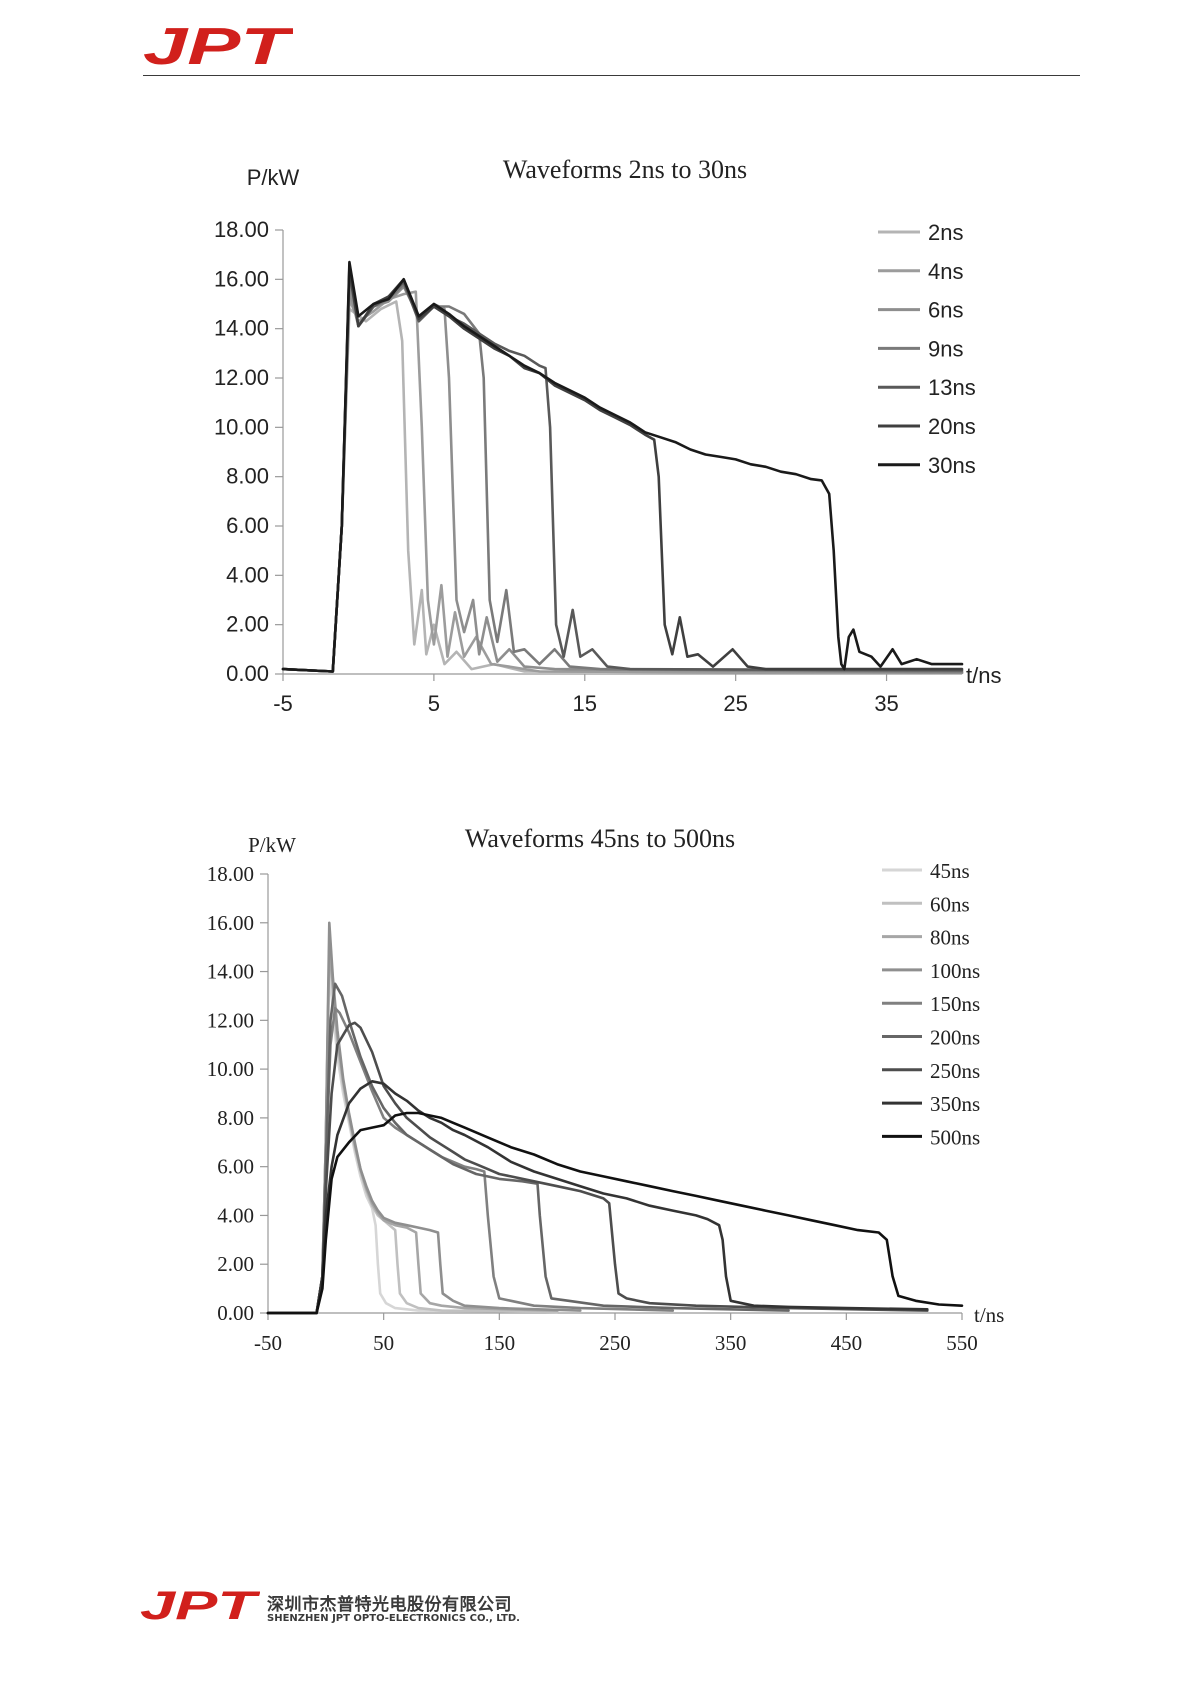 The height and width of the screenshot is (1684, 1191). Describe the element at coordinates (955, 1104) in the screenshot. I see `legend-label-350ns: 350ns` at that location.